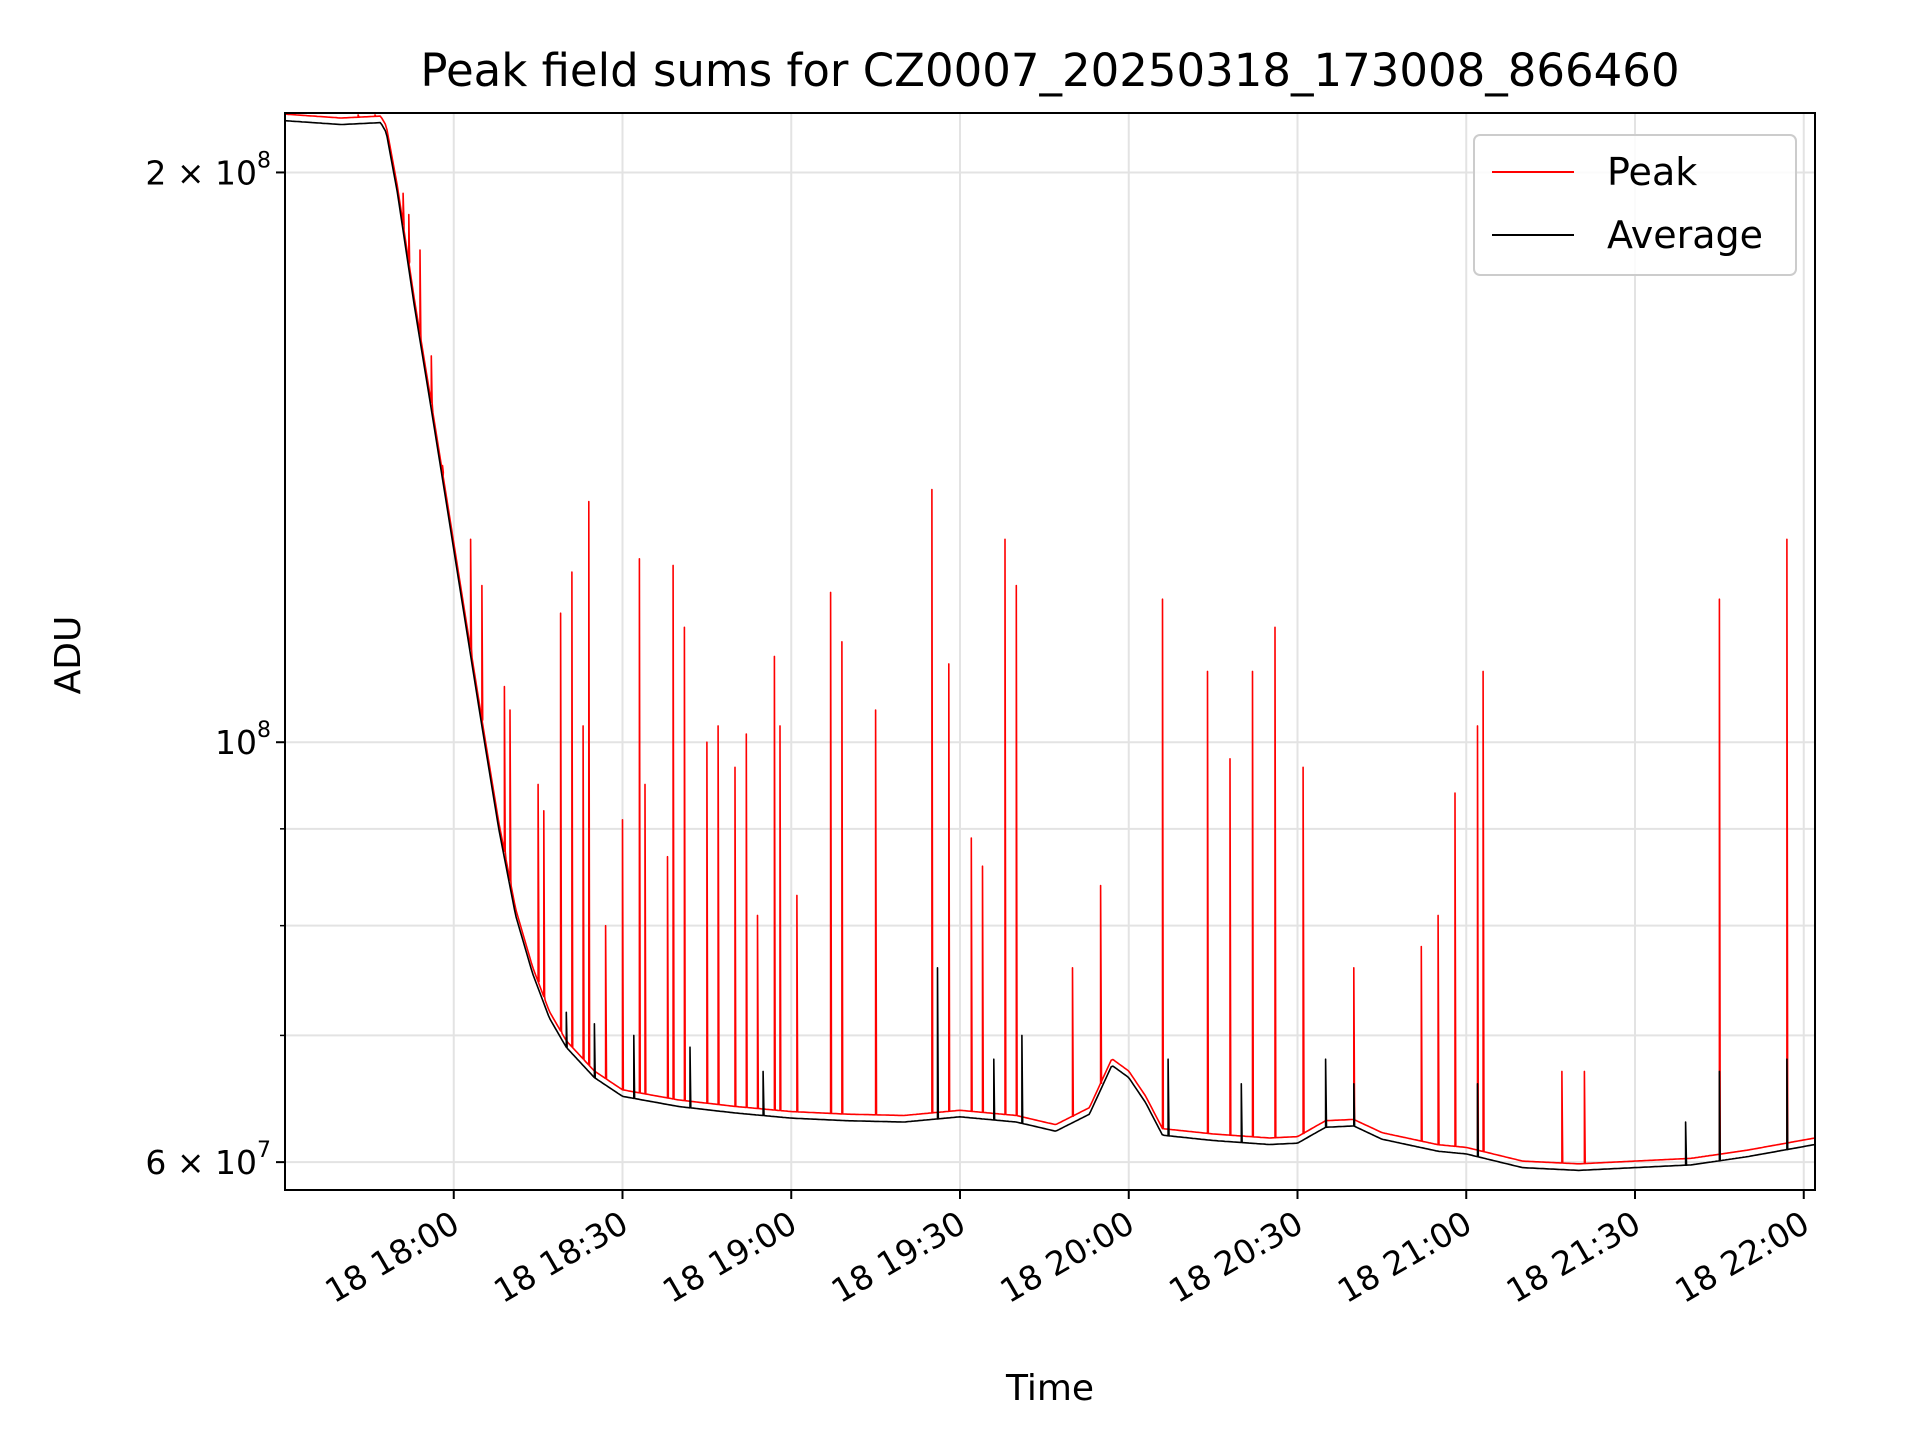 Image resolution: width=1920 pixels, height=1440 pixels. Describe the element at coordinates (180, 172) in the screenshot. I see `y-tick-mantissa: 2 ×` at that location.